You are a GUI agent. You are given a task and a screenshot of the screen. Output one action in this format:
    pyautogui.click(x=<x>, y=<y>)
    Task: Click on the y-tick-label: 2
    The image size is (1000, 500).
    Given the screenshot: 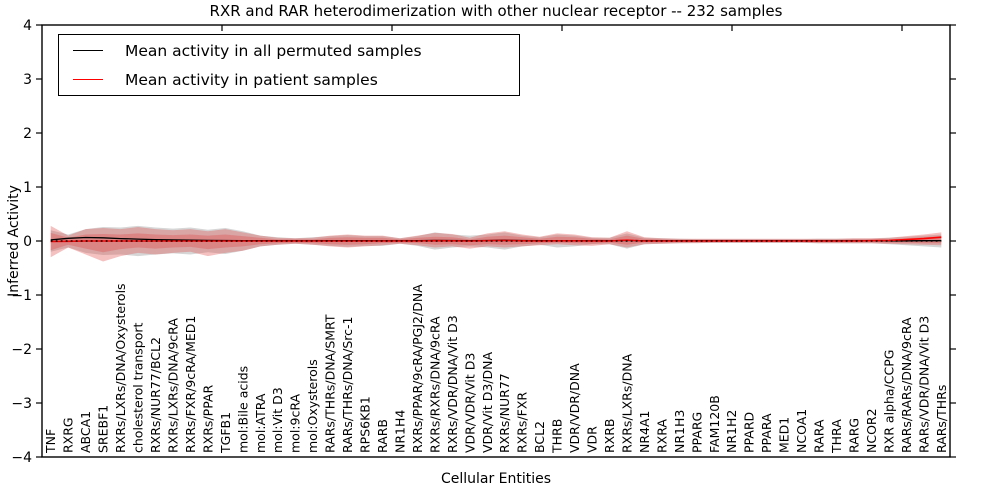 What is the action you would take?
    pyautogui.click(x=27, y=134)
    